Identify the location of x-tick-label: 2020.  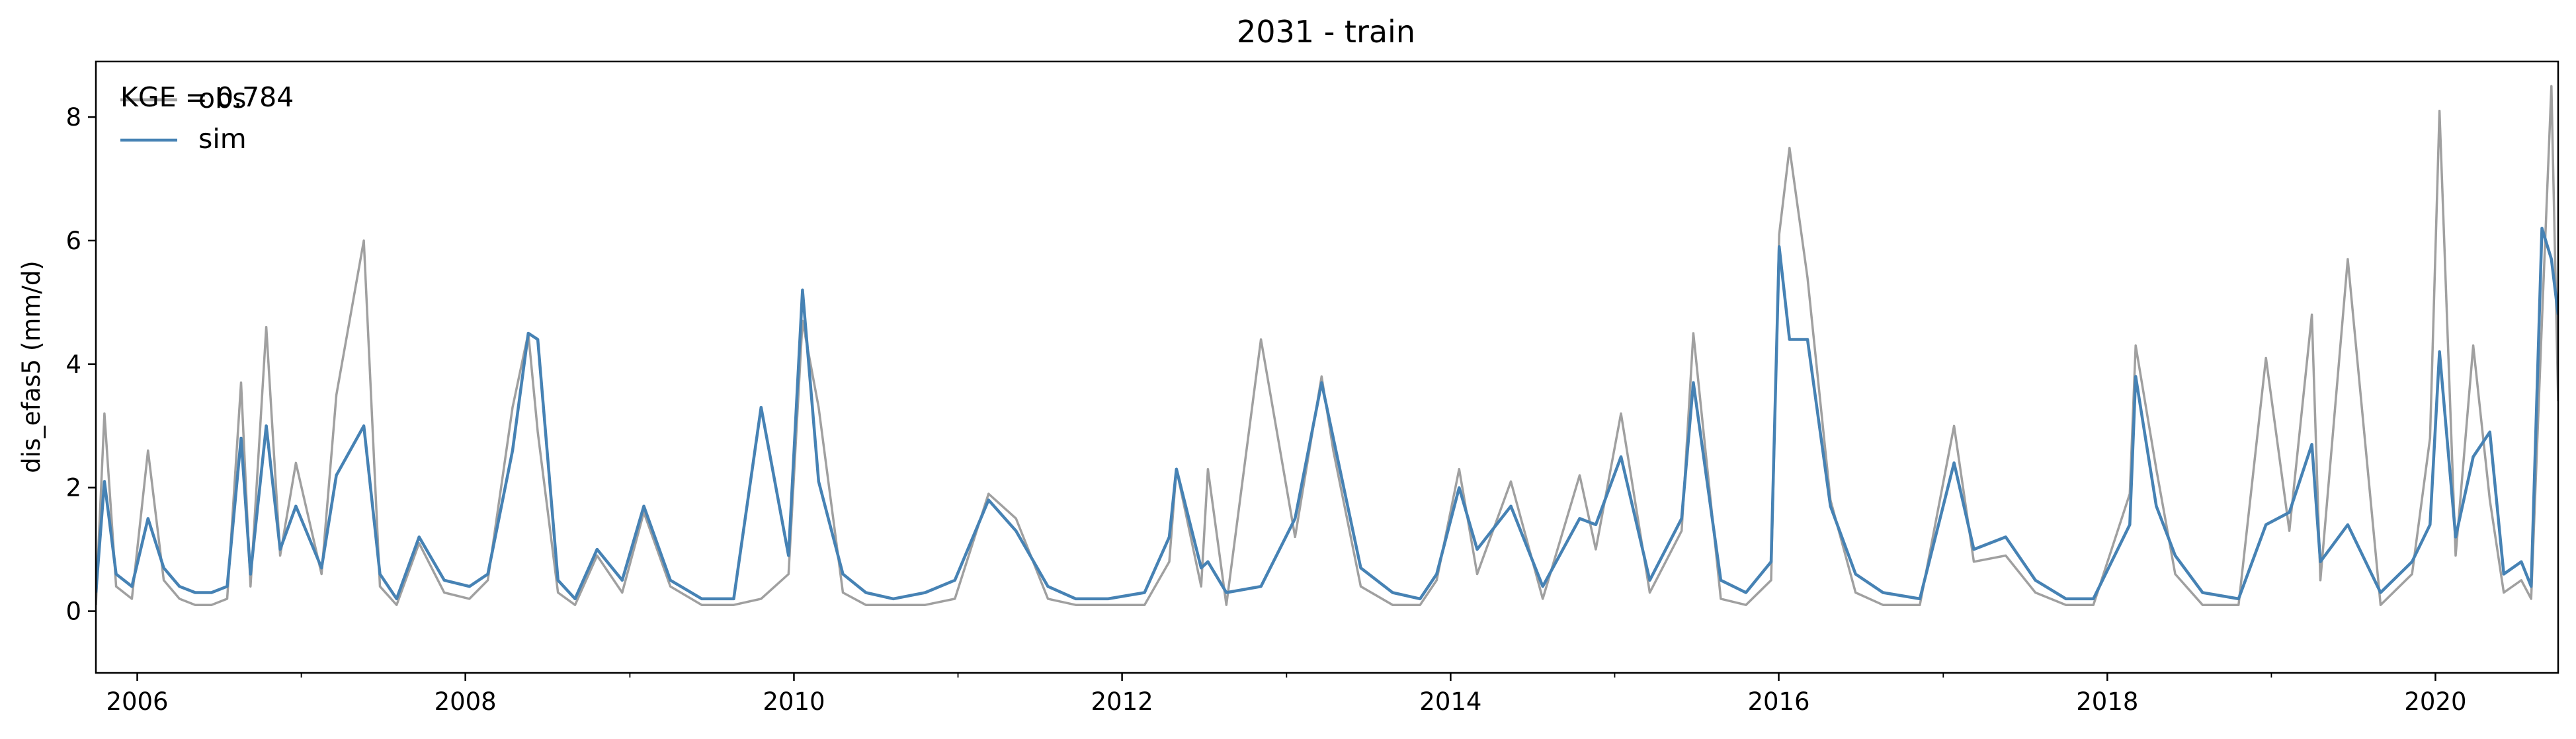
(2435, 702).